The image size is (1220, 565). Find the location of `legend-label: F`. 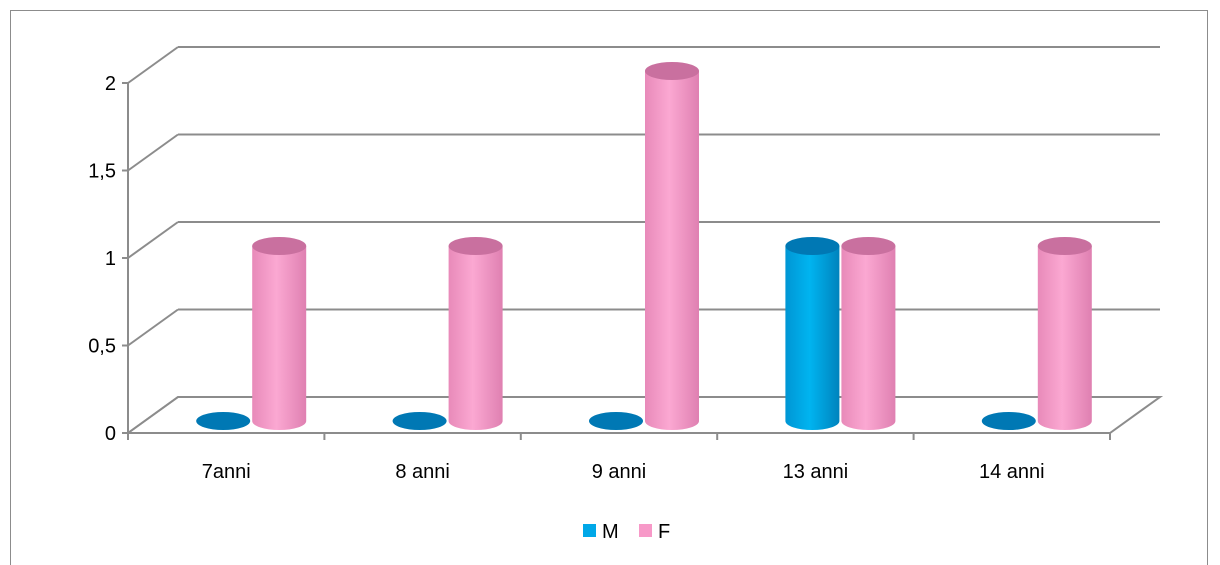

legend-label: F is located at coordinates (664, 532).